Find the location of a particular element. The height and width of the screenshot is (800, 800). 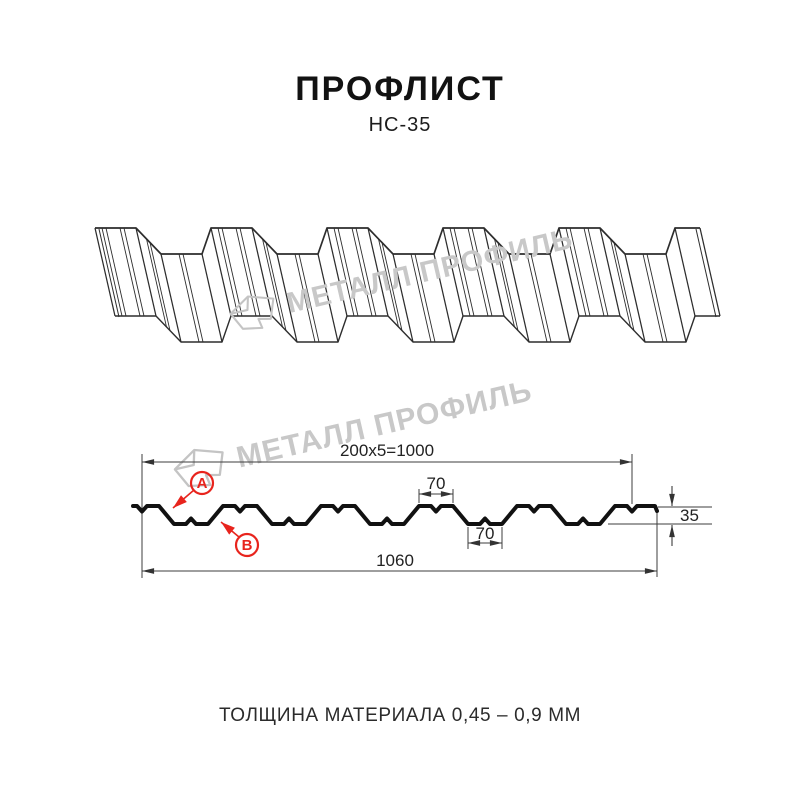

callout-a-leader is located at coordinates (183, 499).